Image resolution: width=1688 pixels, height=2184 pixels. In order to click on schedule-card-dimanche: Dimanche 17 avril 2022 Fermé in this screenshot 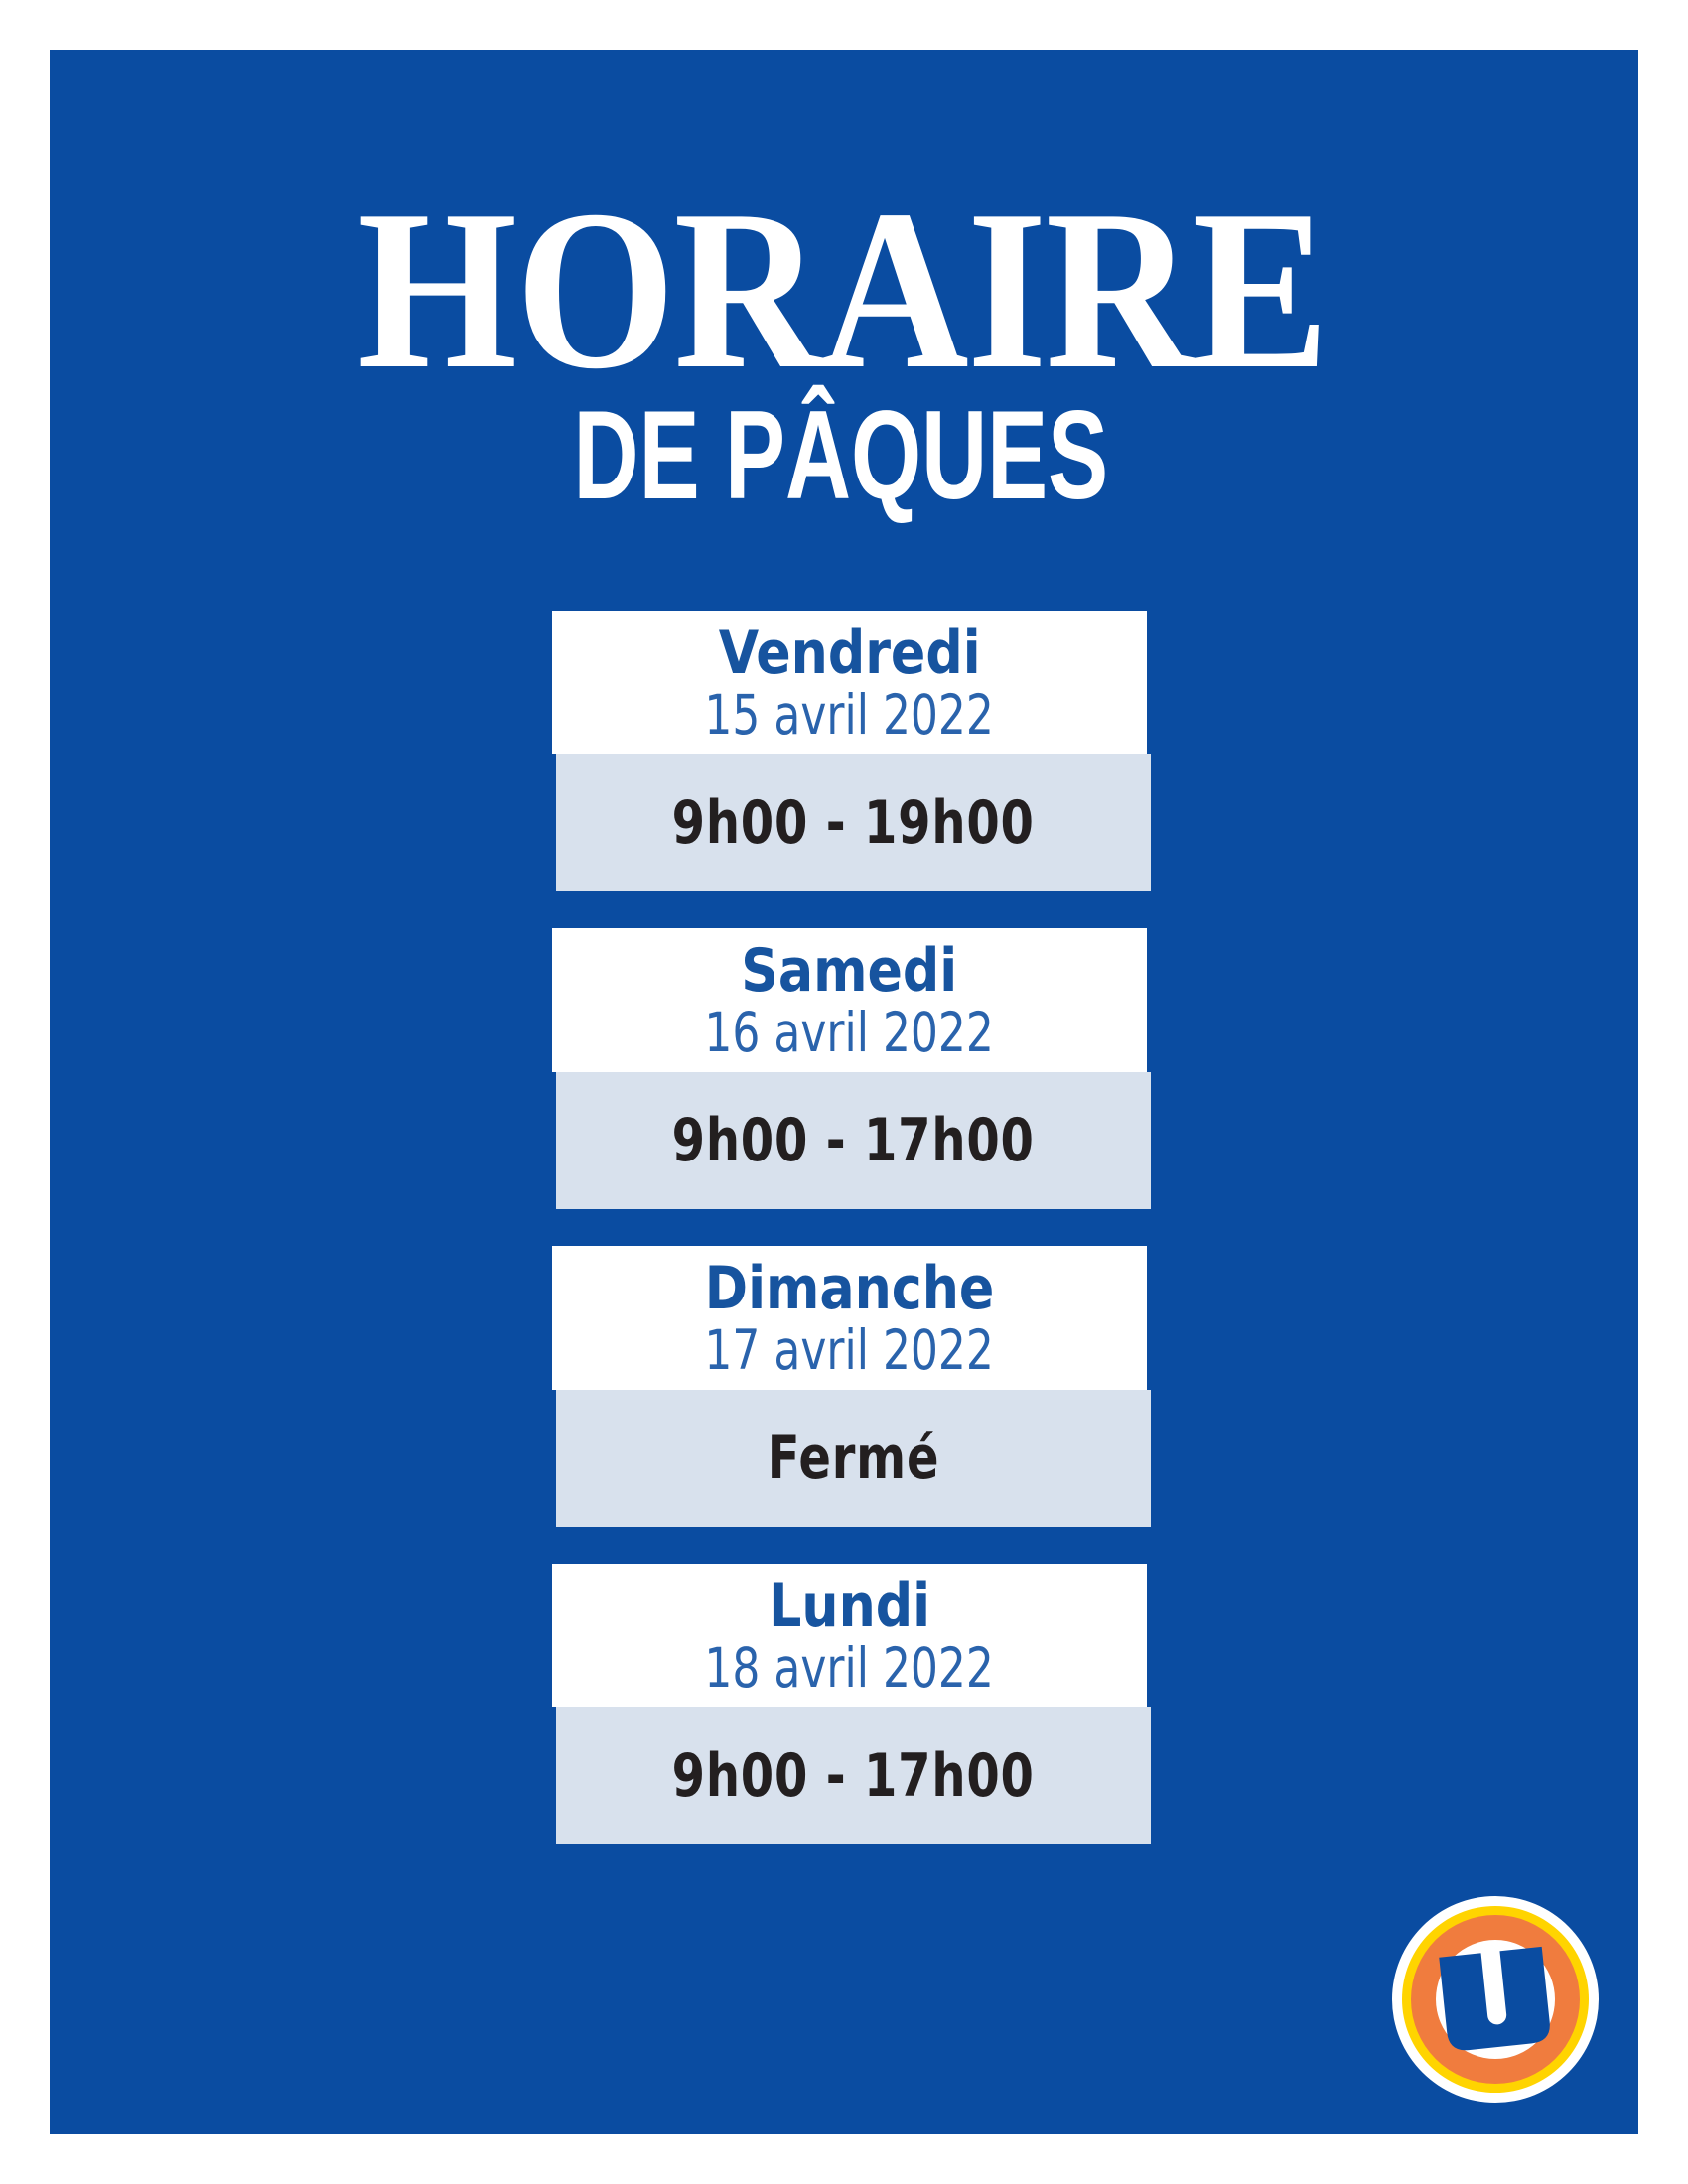, I will do `click(851, 1386)`.